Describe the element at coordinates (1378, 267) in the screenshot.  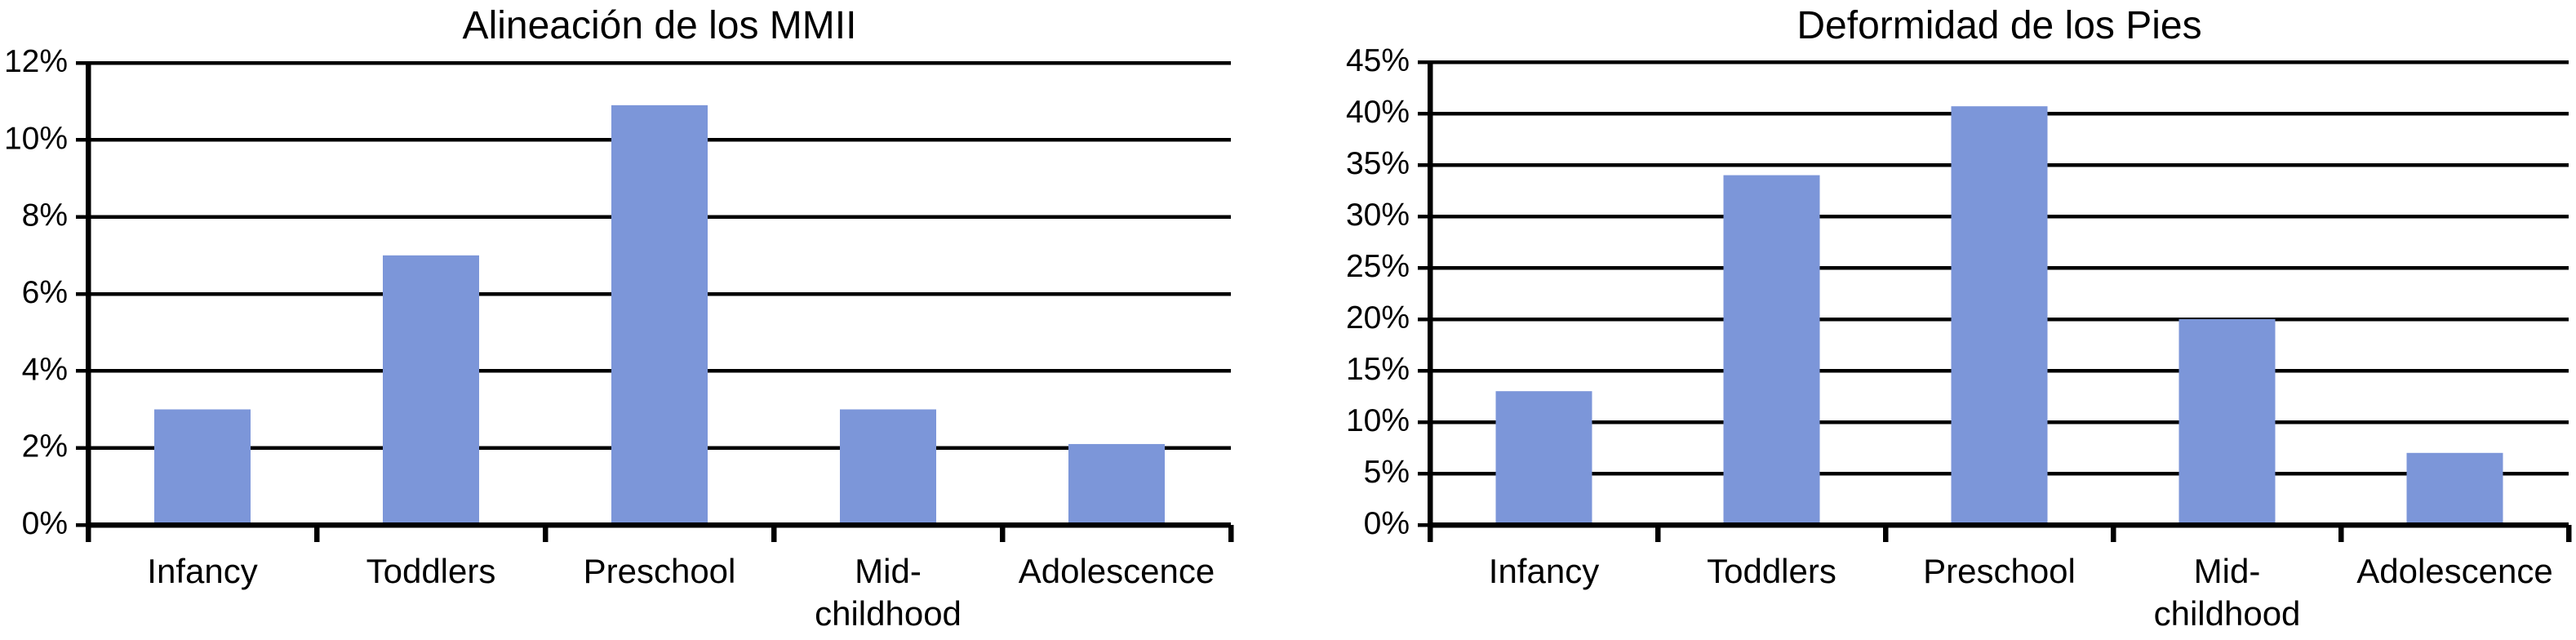
I see `y-tick-label: 25%` at that location.